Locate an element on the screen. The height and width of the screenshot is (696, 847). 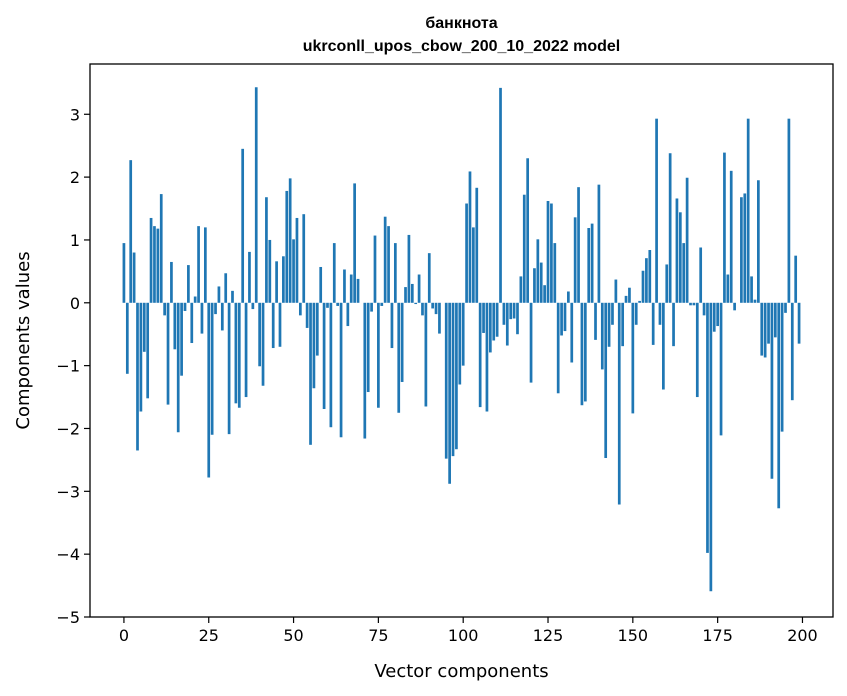
x-tick-label: 0 is located at coordinates (124, 635).